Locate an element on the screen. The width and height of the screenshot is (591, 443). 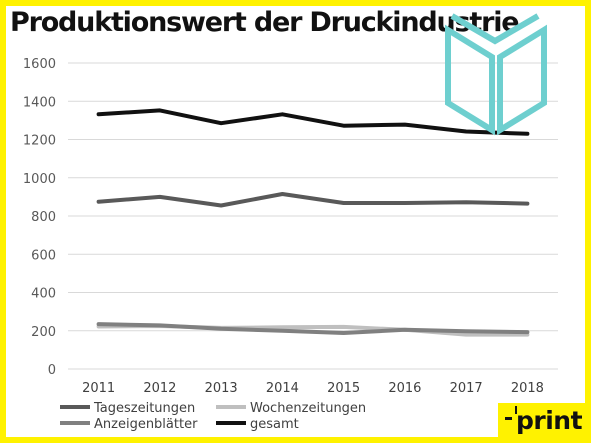
logo-text: print is located at coordinates (549, 420).